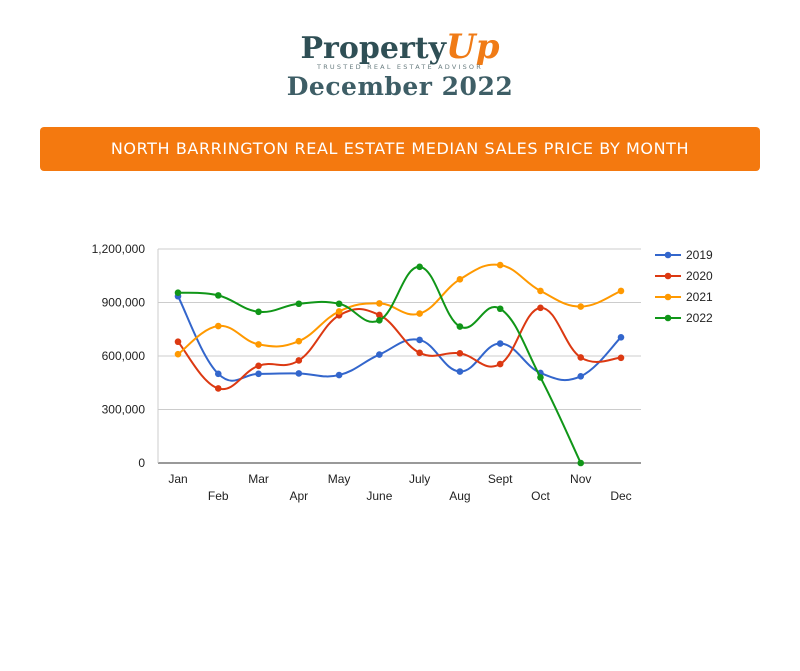 Image resolution: width=800 pixels, height=671 pixels. What do you see at coordinates (399, 487) in the screenshot?
I see `x-axis: Jan Feb Mar Apr May June July Aug Sept Oct Nov Dec` at bounding box center [399, 487].